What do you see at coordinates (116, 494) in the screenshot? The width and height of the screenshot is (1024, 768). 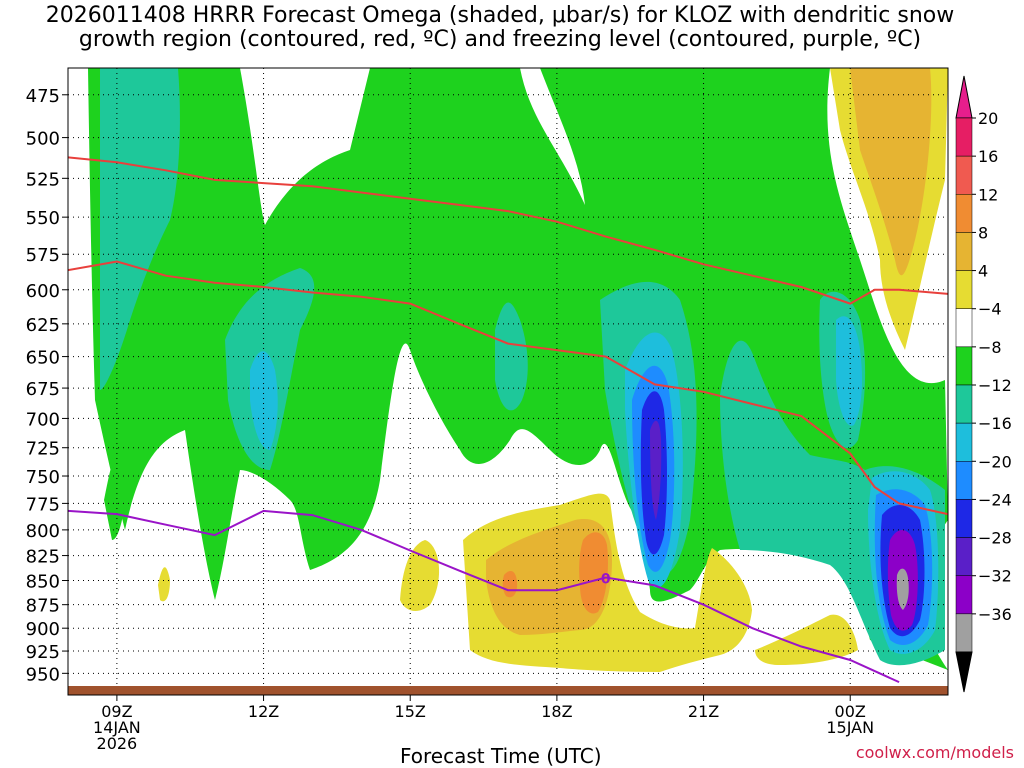 I see `omega-region-minus8` at bounding box center [116, 494].